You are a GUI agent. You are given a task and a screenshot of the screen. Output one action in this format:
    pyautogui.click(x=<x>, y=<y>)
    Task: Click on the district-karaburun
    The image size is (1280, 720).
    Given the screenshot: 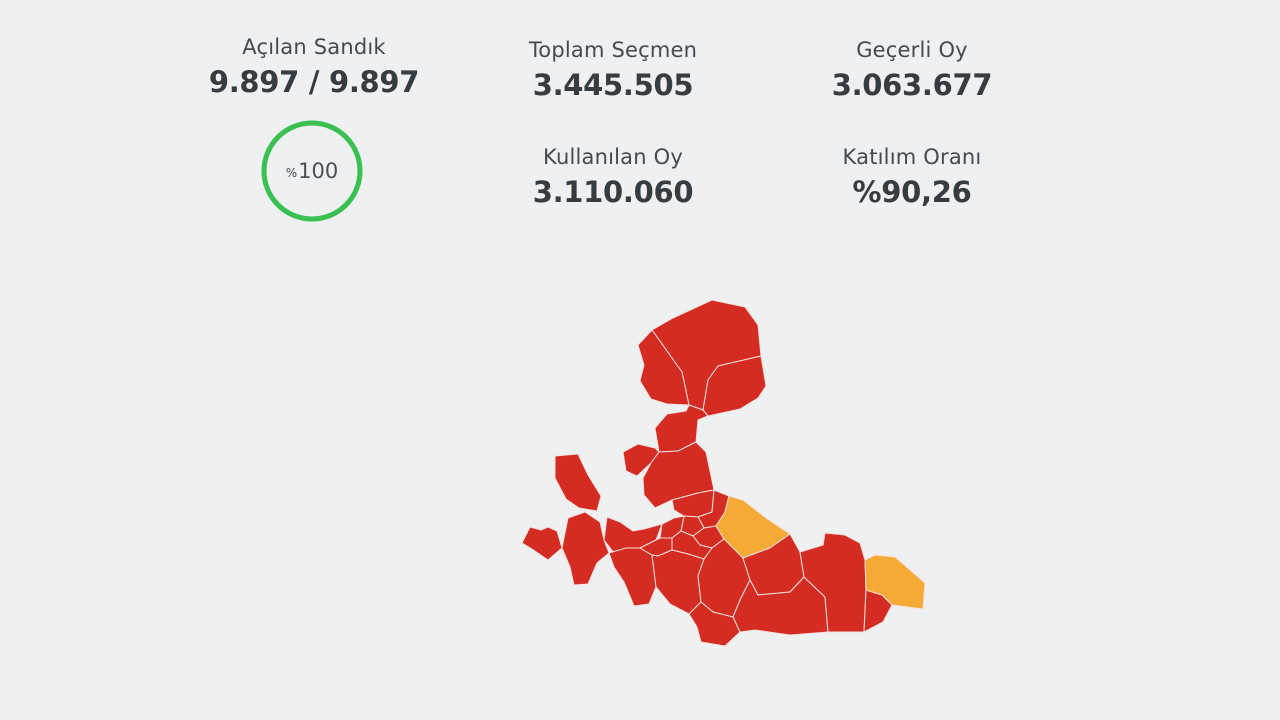 What is the action you would take?
    pyautogui.click(x=578, y=482)
    